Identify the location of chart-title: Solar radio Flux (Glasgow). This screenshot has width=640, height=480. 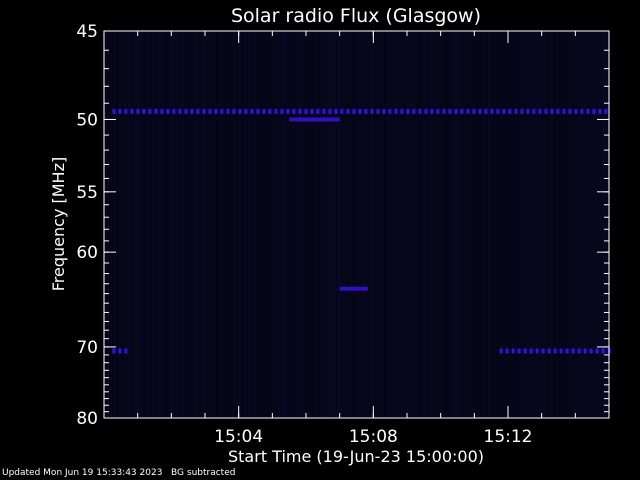
(356, 16).